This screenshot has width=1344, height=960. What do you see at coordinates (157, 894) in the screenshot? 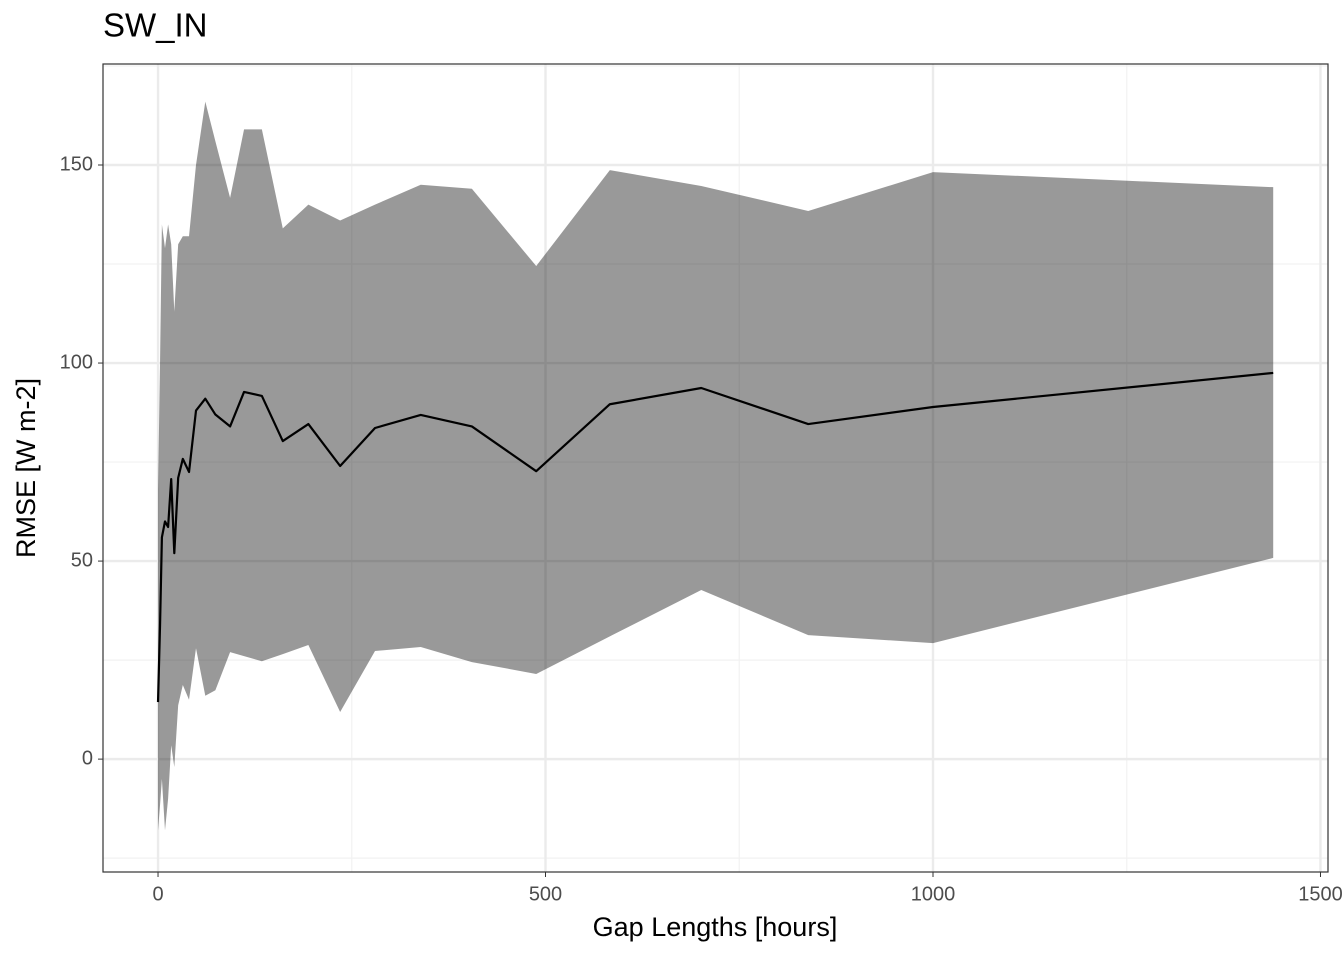
I see `x-tick-label: 0` at bounding box center [157, 894].